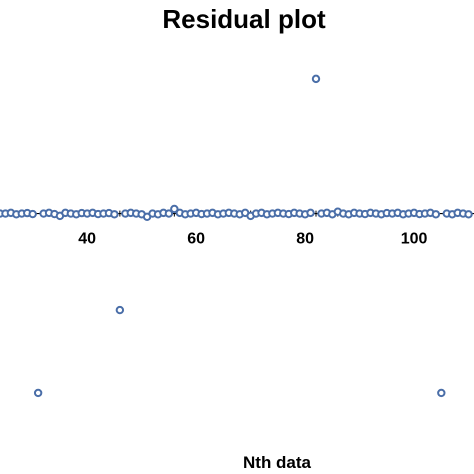 The width and height of the screenshot is (474, 474). I want to click on x-tick-label: 40, so click(87, 239).